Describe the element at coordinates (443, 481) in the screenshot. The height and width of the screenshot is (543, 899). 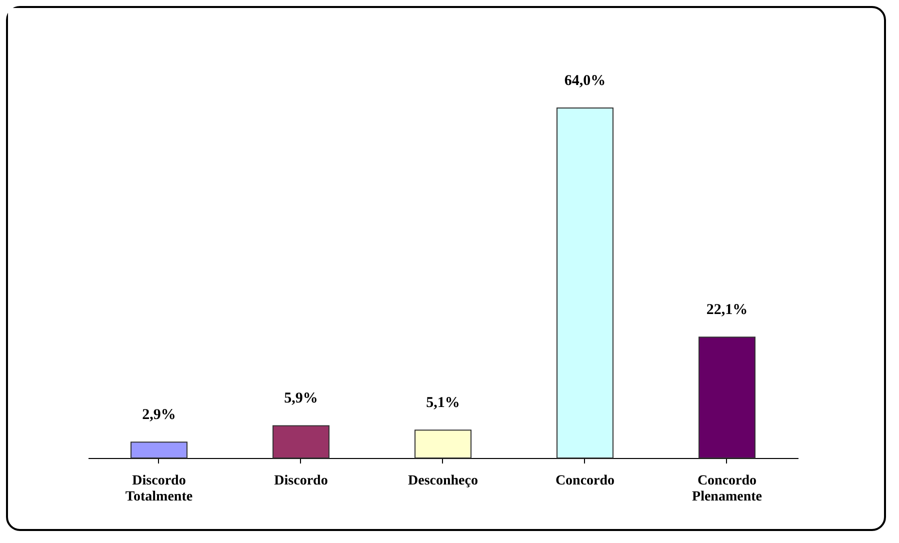
I see `x-tick-label: Desconheço` at that location.